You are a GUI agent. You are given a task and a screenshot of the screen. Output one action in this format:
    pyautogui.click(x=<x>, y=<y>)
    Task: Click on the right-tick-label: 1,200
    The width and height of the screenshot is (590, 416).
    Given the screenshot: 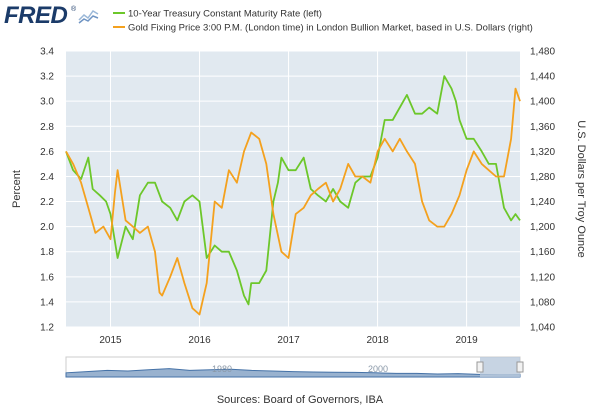 What is the action you would take?
    pyautogui.click(x=542, y=227)
    